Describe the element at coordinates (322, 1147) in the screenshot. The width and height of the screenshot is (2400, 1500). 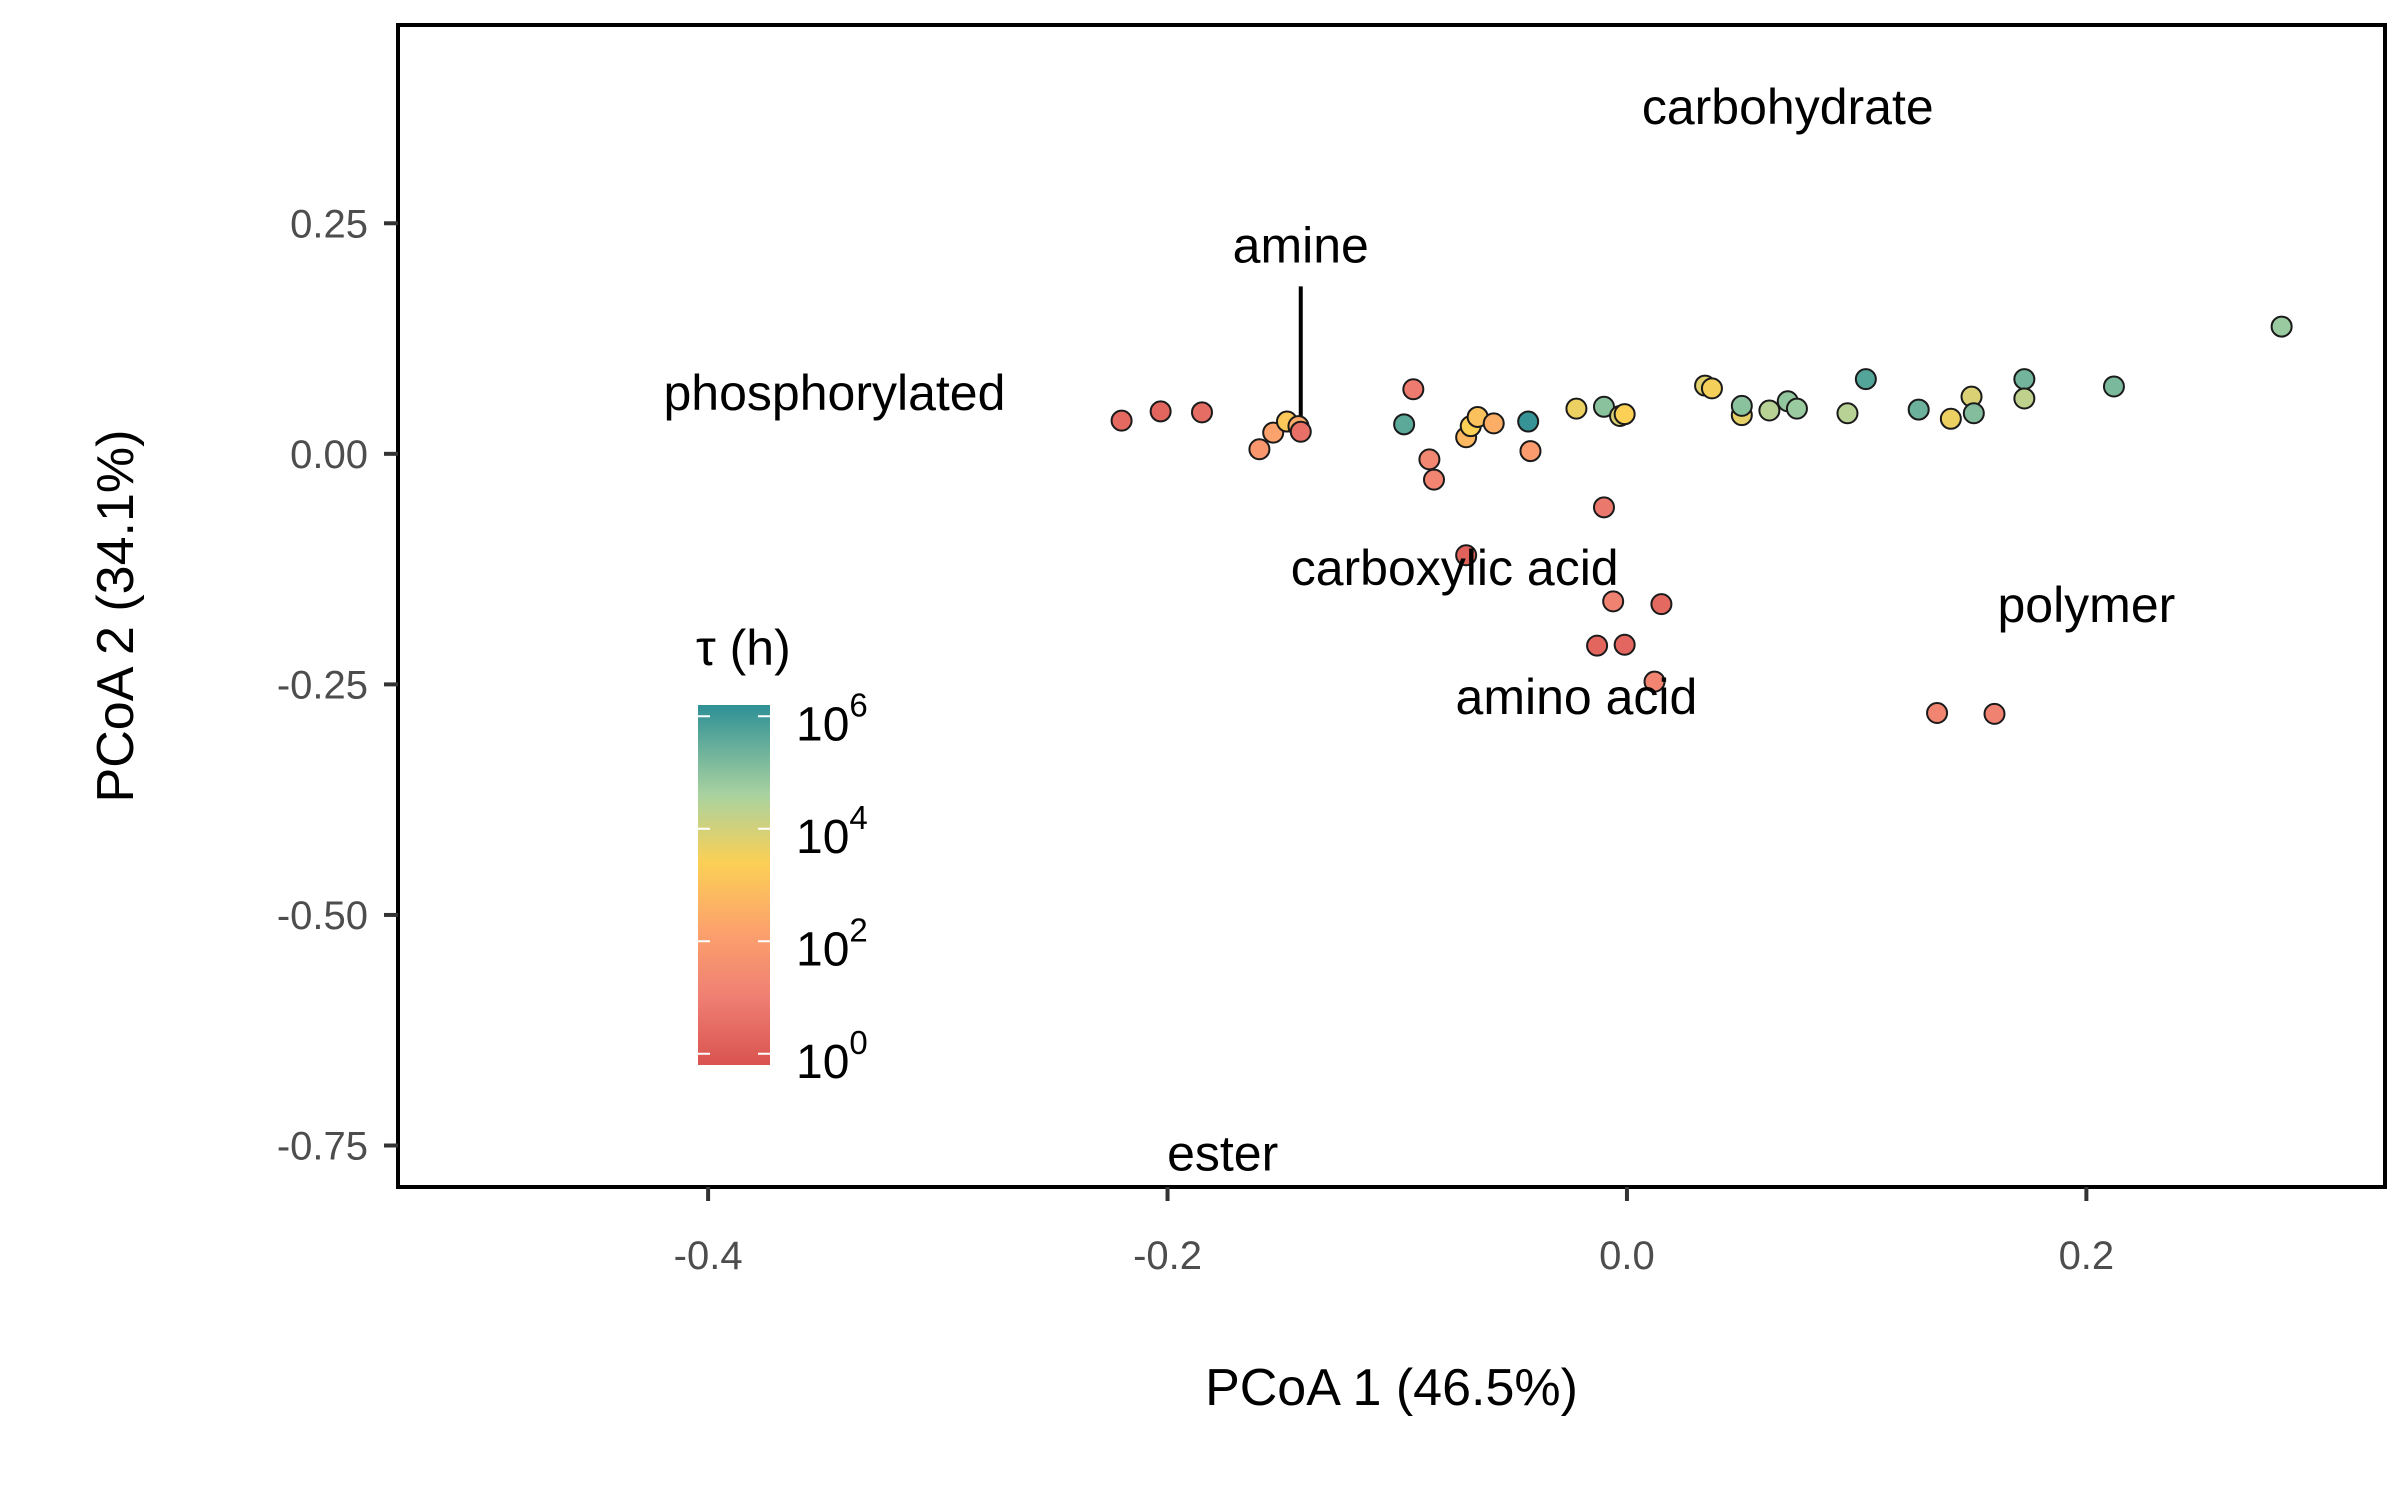
I see `y-tick-label: -0.75` at that location.